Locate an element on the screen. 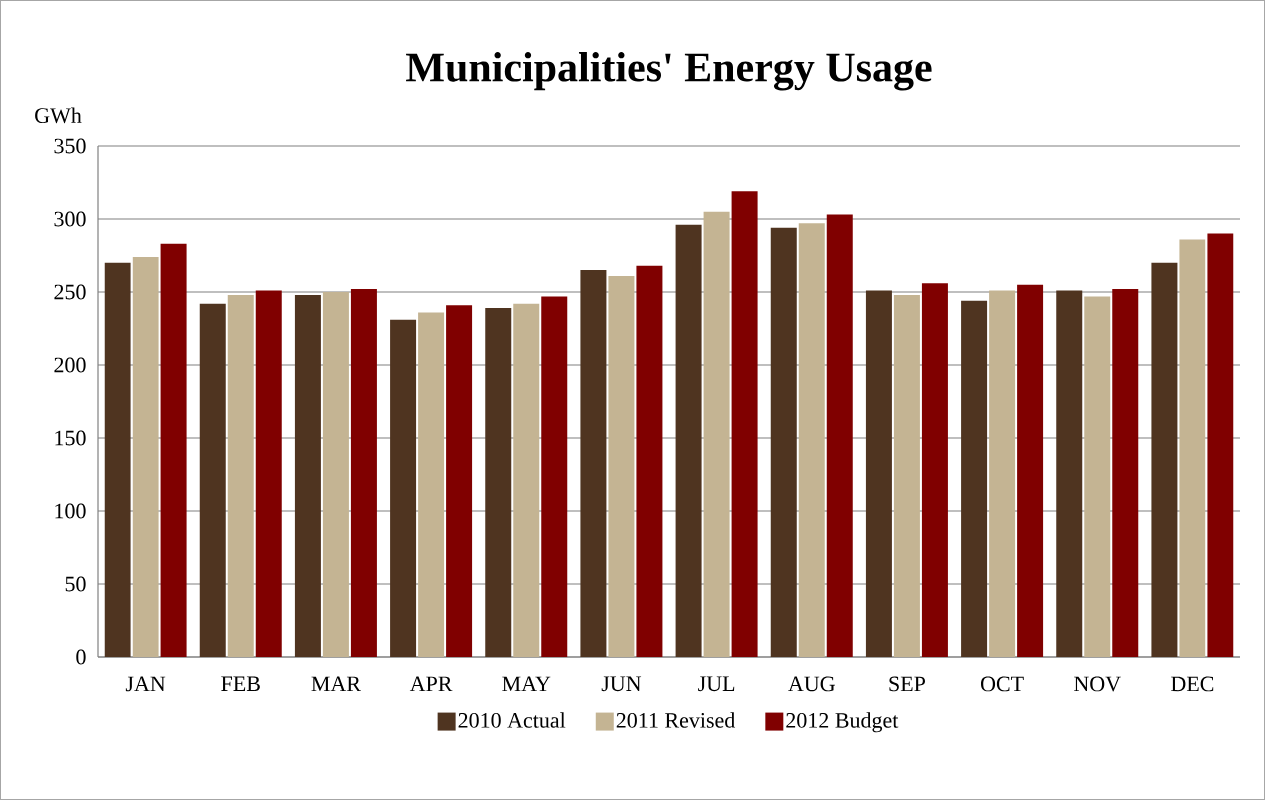  x-tick-label: JUL is located at coordinates (716, 684).